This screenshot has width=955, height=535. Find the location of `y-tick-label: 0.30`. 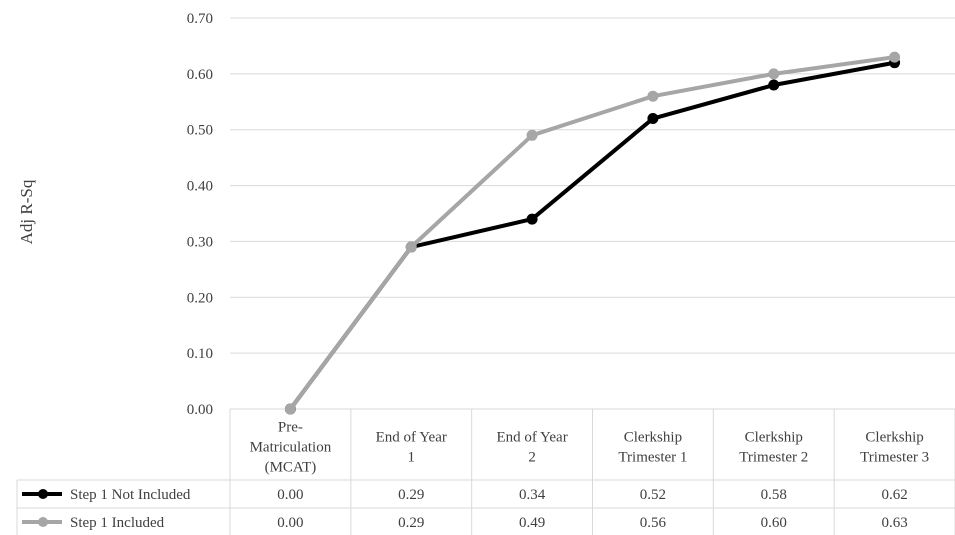

y-tick-label: 0.30 is located at coordinates (200, 242).